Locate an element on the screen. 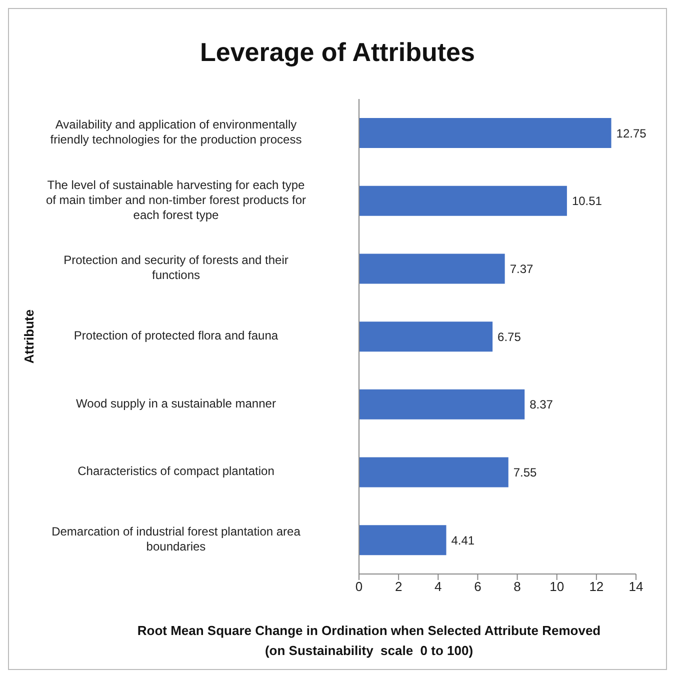  y-tick-label: Availability and application of environmentally friendly technologies for the production process is located at coordinates (176, 132).